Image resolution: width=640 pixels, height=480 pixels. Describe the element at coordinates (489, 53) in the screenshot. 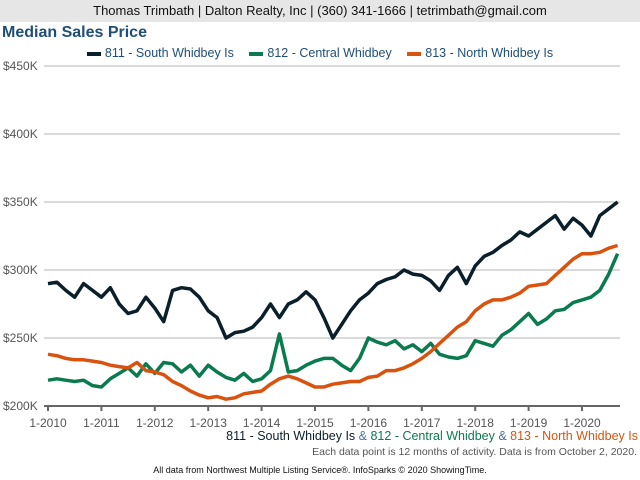

I see `legend-label-813: 813 - North Whidbey Is` at that location.